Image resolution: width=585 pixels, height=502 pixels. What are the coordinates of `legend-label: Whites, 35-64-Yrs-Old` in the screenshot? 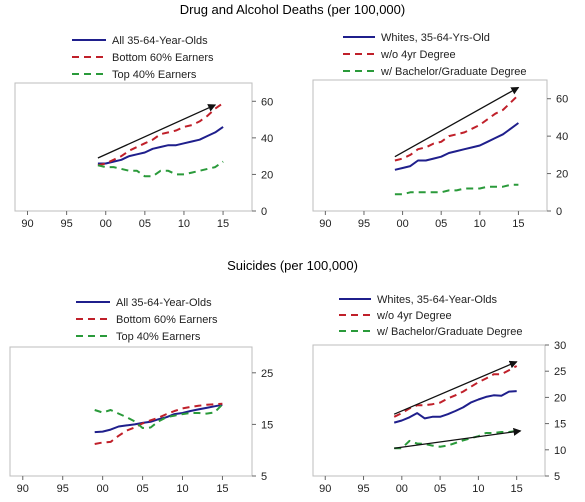 It's located at (435, 38).